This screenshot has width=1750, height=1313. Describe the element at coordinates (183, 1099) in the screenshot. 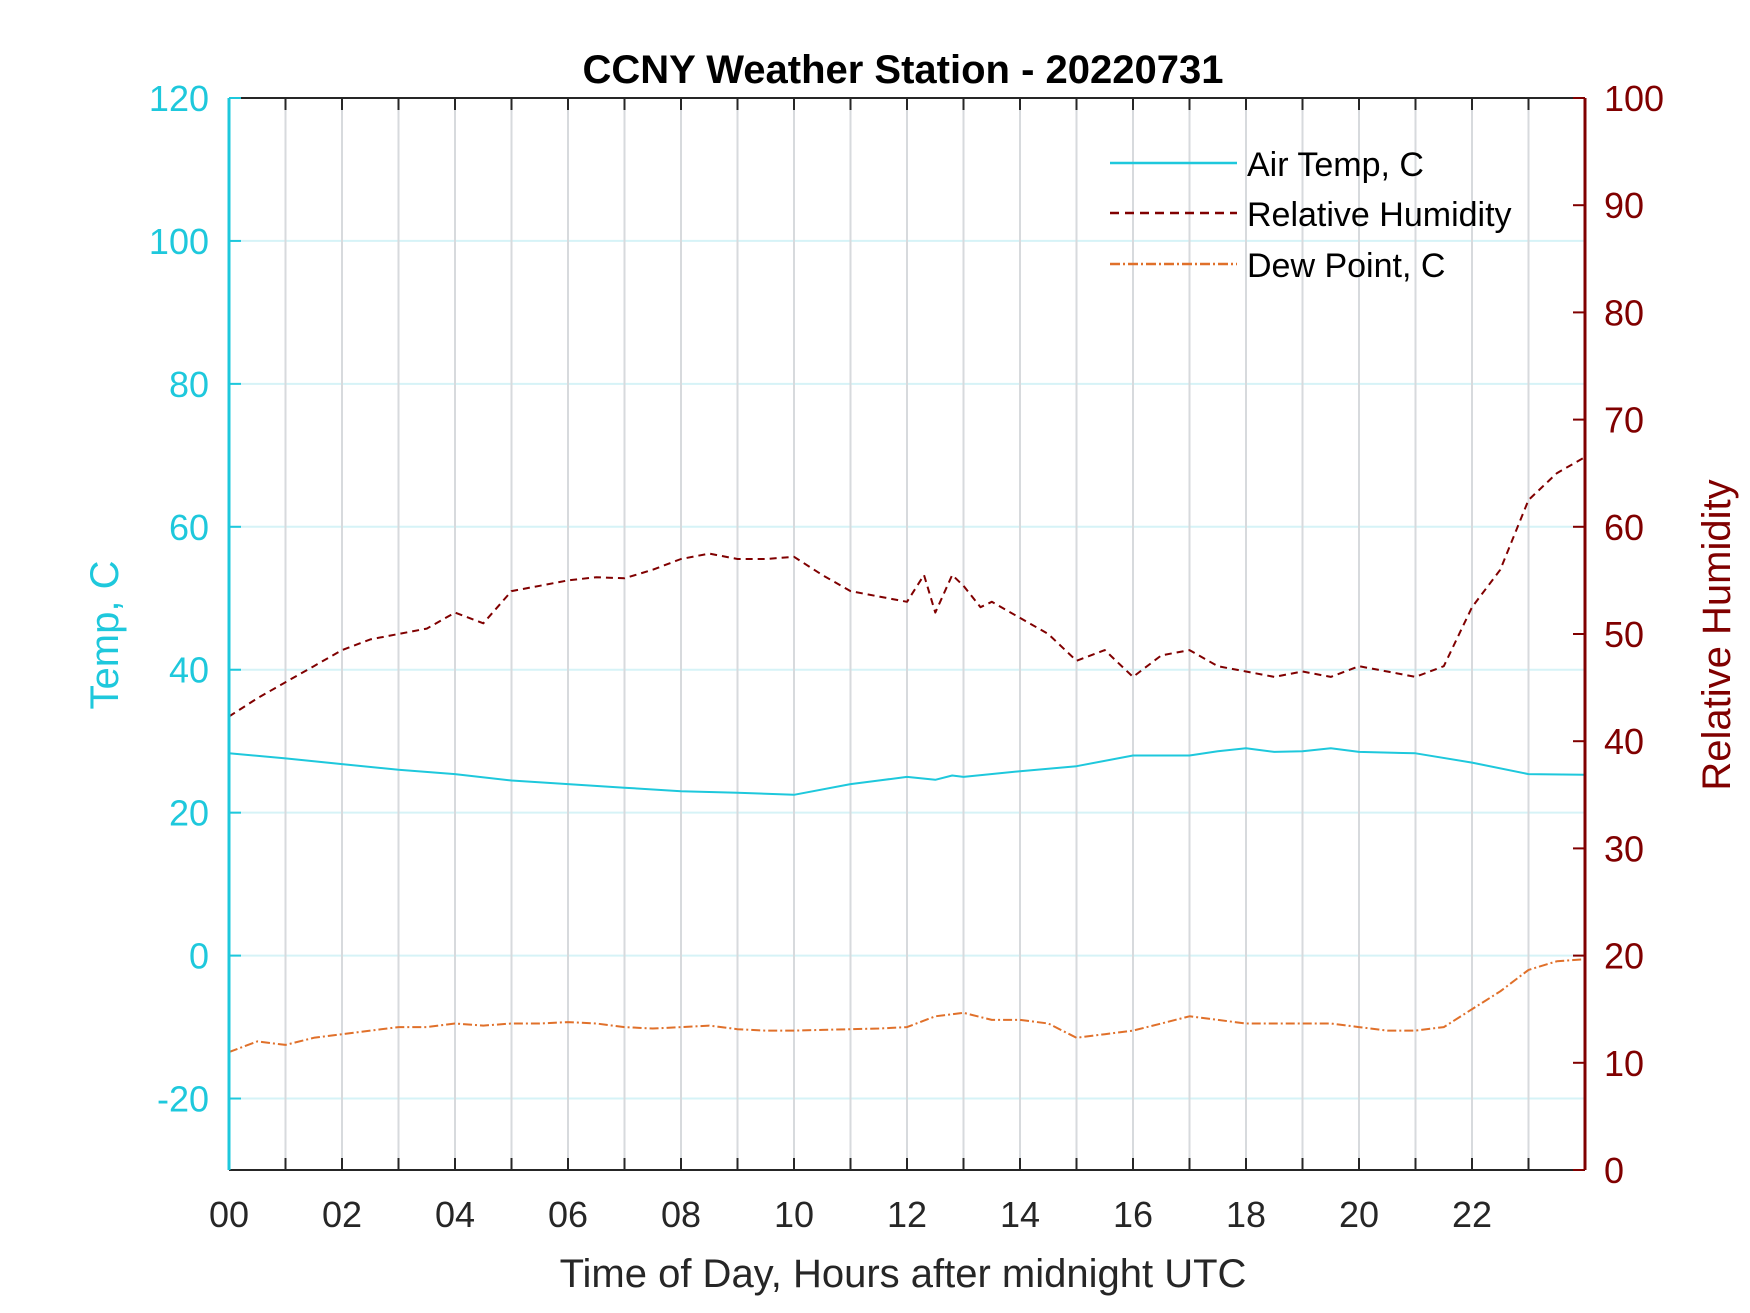

I see `left-tick-label: -20` at that location.